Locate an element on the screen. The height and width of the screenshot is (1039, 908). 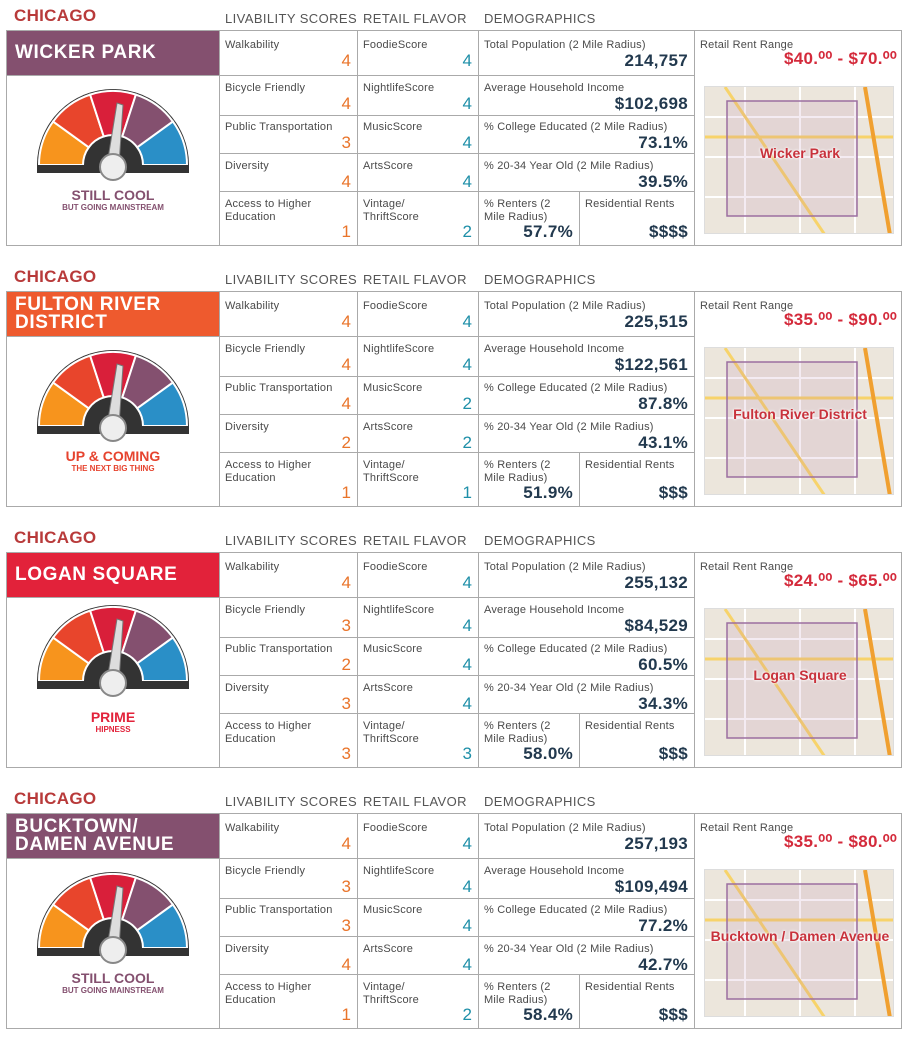
population-value: 255,132 is located at coordinates (656, 582).